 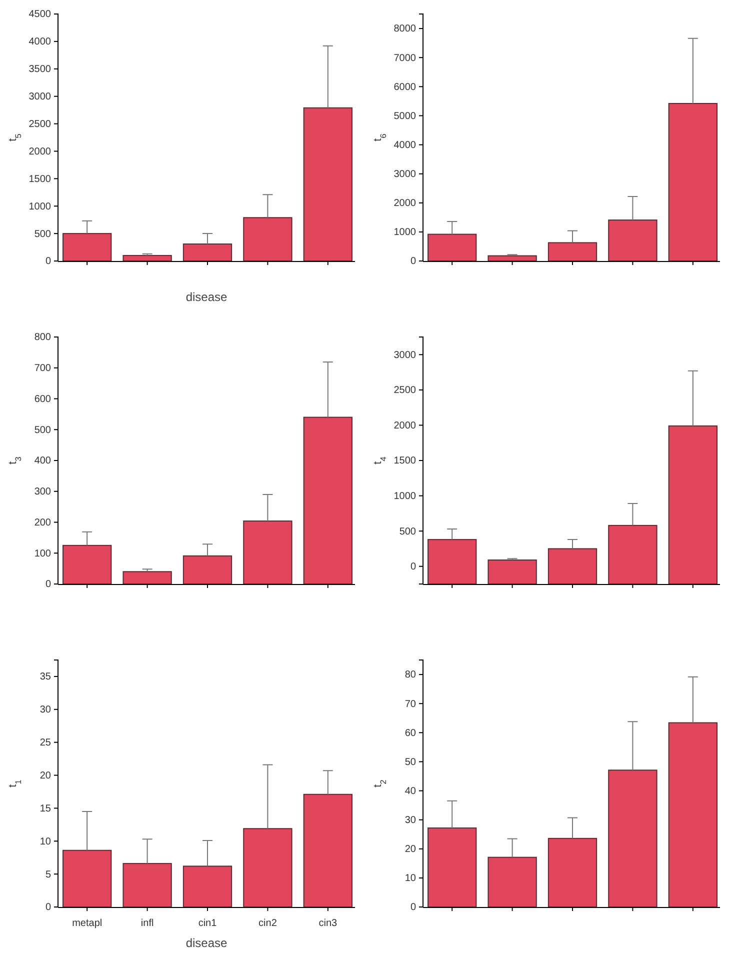 What do you see at coordinates (43, 399) in the screenshot?
I see `y-tick-label: 600` at bounding box center [43, 399].